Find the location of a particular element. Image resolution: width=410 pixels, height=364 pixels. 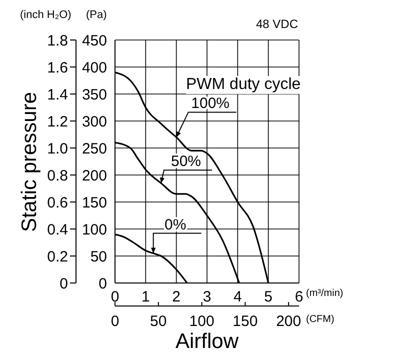

x-tick-label: 6 is located at coordinates (299, 297).